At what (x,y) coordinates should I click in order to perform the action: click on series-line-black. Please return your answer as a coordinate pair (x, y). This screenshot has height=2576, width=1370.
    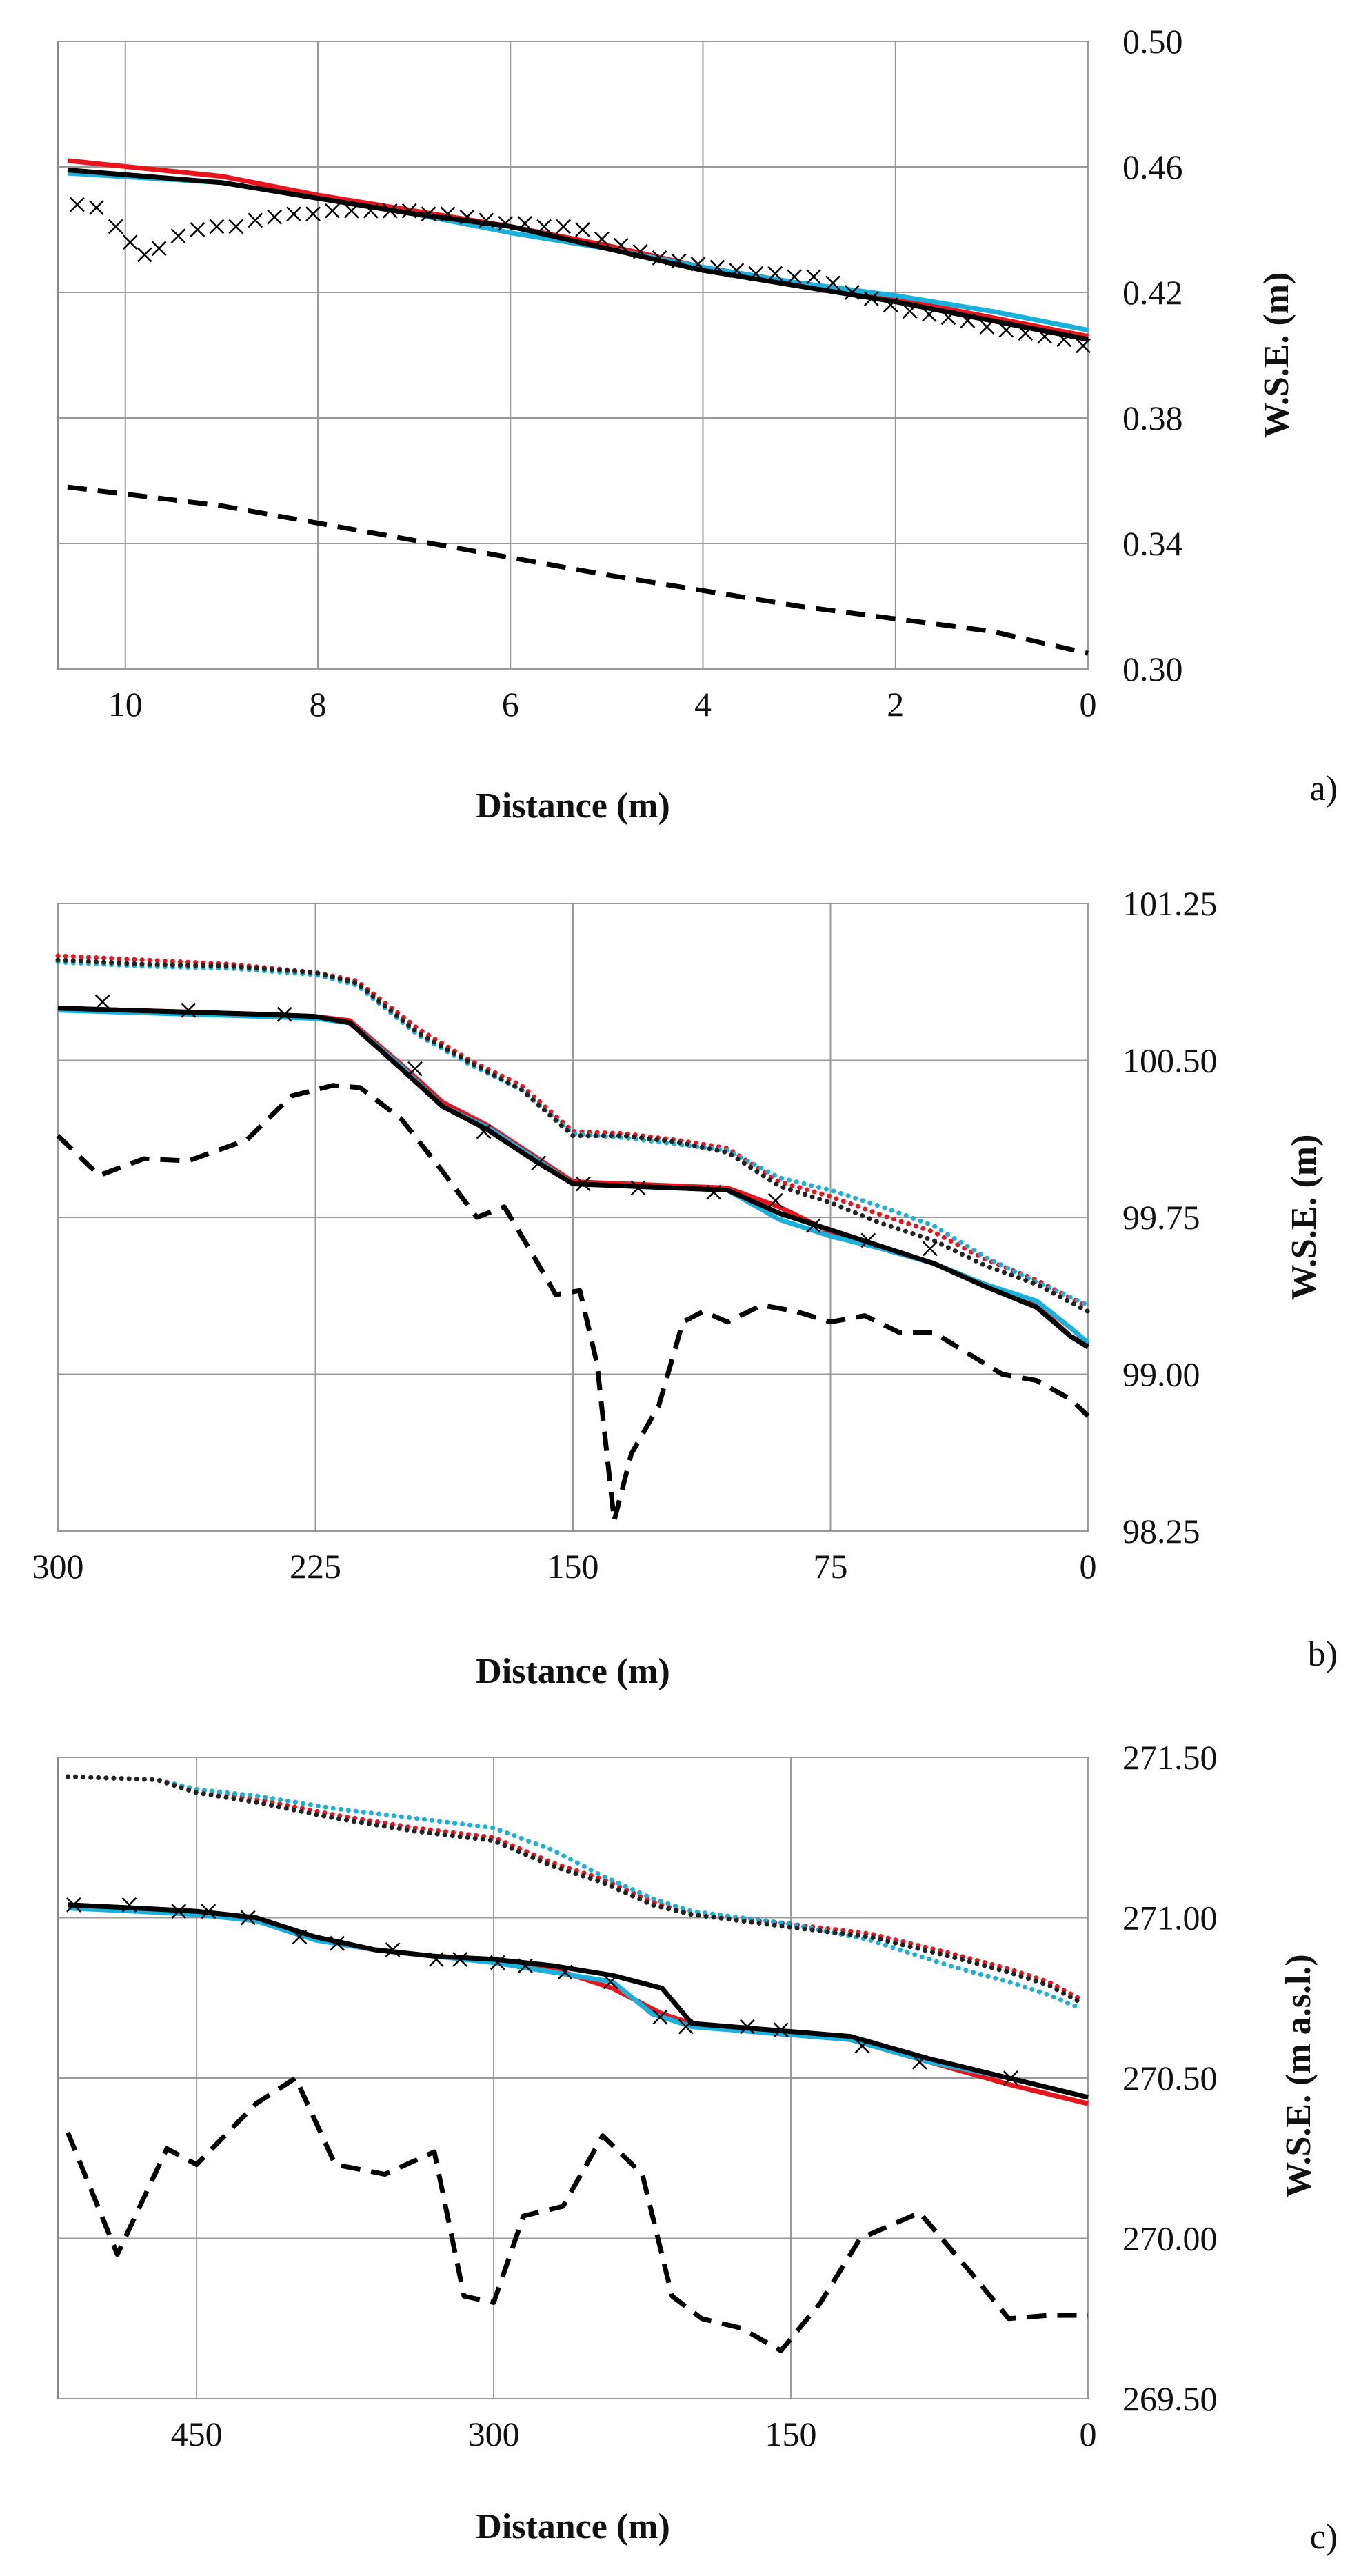
    Looking at the image, I should click on (578, 255).